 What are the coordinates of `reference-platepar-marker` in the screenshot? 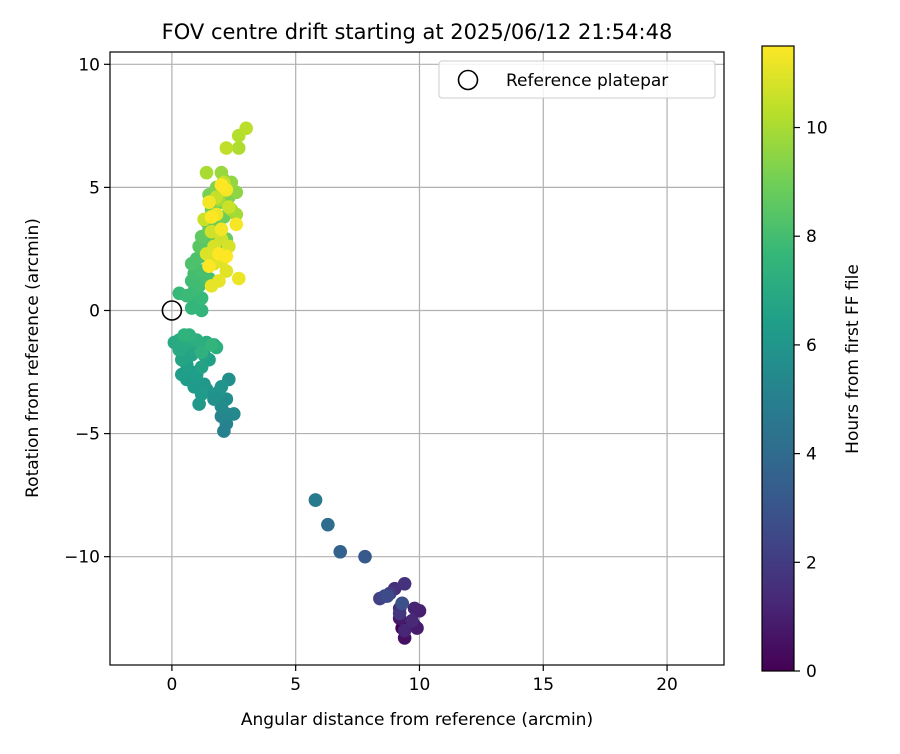 It's located at (172, 310).